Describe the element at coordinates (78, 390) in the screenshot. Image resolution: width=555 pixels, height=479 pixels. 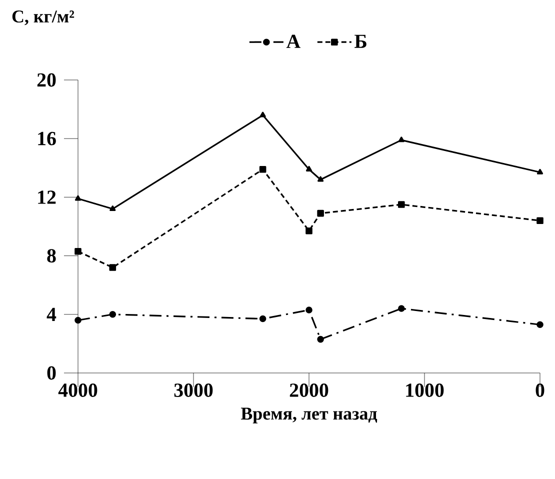
I see `x-tick-label: 4000` at that location.